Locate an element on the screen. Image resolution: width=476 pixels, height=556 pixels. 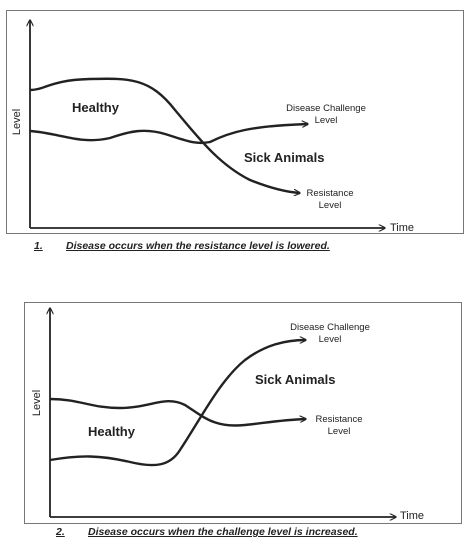
diagram-2-resistance-label: Resistance Level is located at coordinates (339, 426).